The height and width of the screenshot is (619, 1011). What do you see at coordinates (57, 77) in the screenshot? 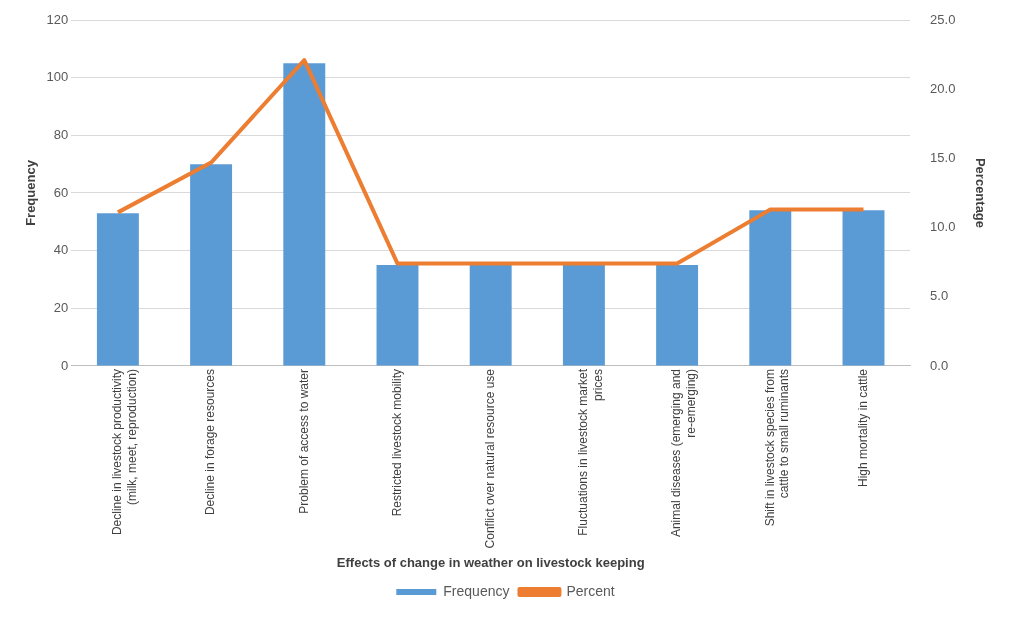
I see `y-tick-label: 100` at bounding box center [57, 77].